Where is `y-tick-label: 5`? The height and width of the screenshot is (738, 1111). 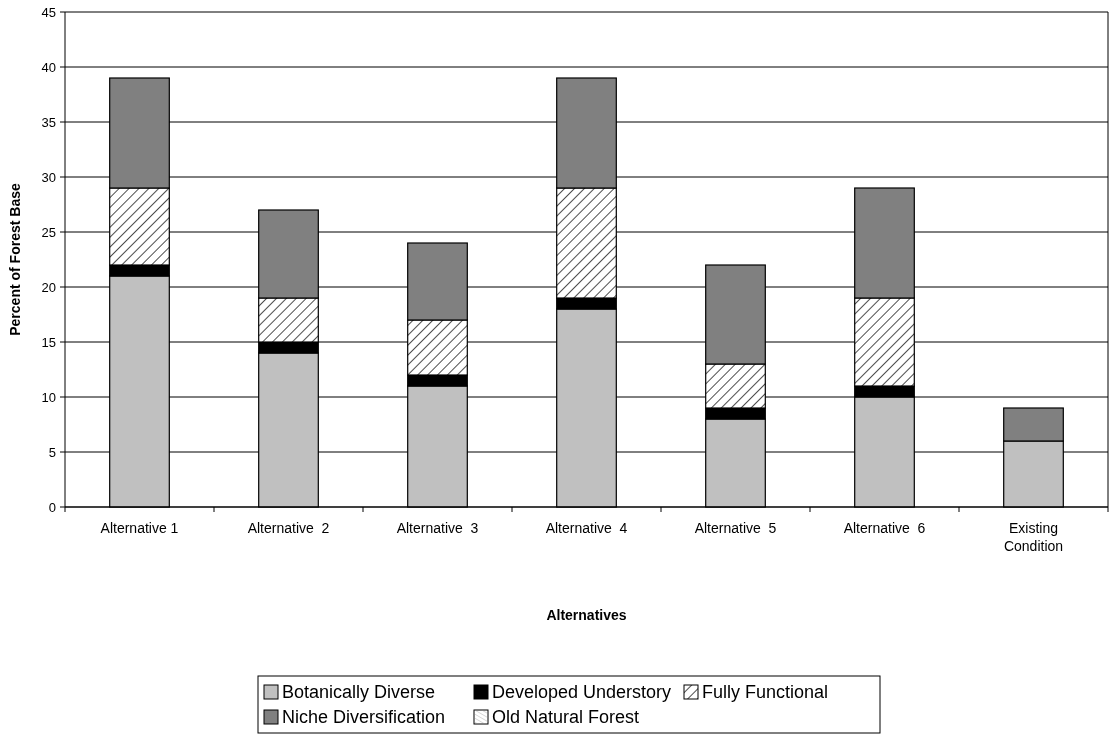 y-tick-label: 5 is located at coordinates (52, 452).